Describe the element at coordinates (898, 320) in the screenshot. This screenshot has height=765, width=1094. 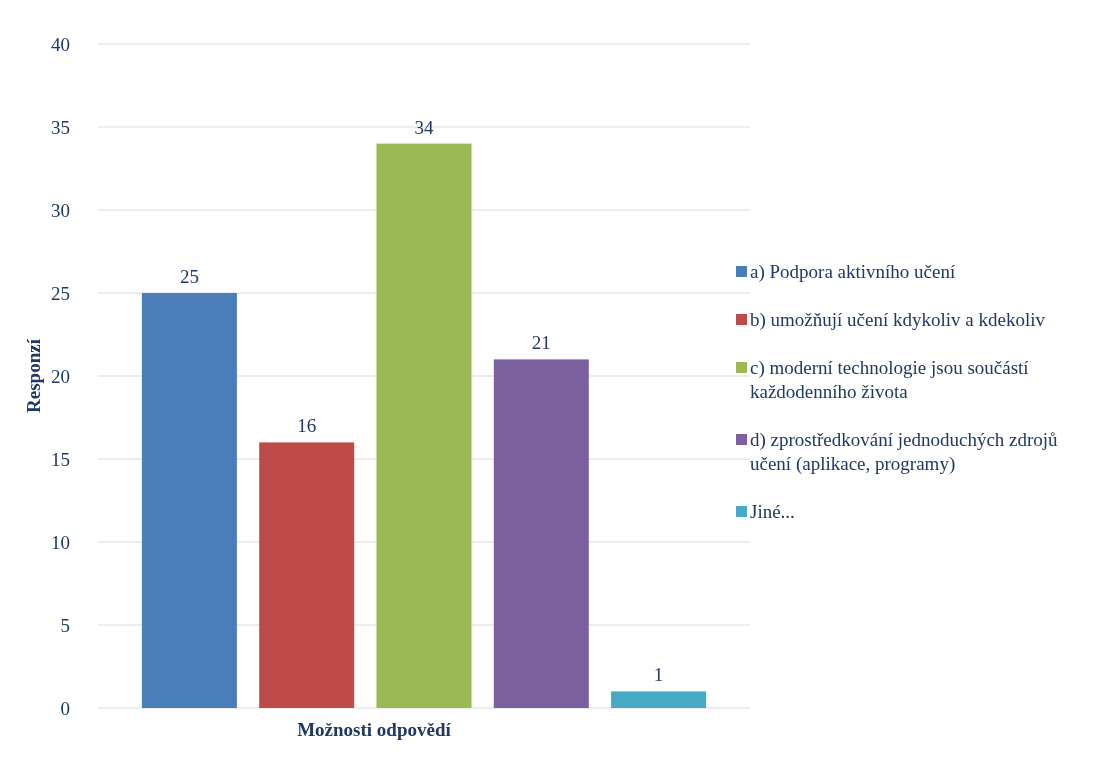
I see `legend-label: b) umožňují učení kdykoliv a kdekoliv` at that location.